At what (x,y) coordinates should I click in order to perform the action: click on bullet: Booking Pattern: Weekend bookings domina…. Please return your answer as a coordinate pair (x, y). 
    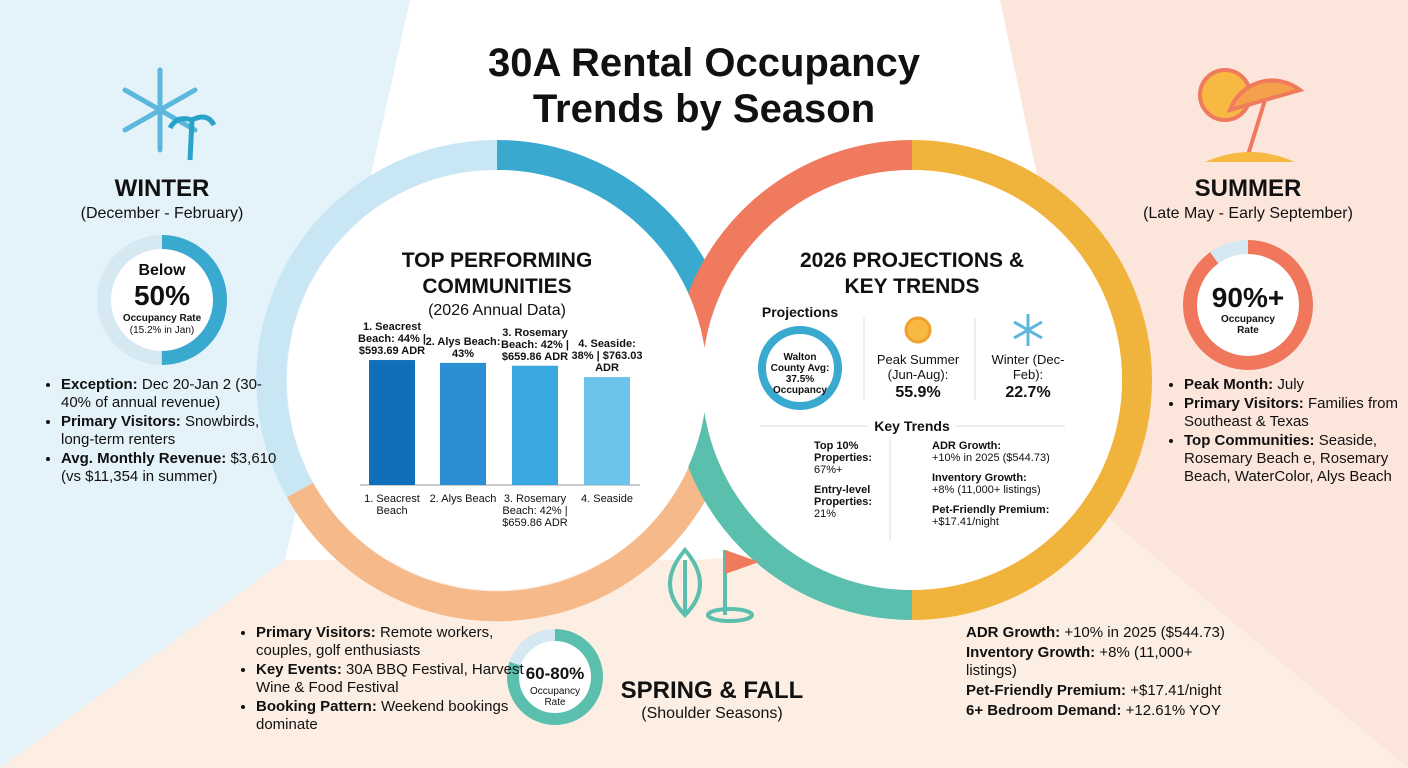
    Looking at the image, I should click on (398, 716).